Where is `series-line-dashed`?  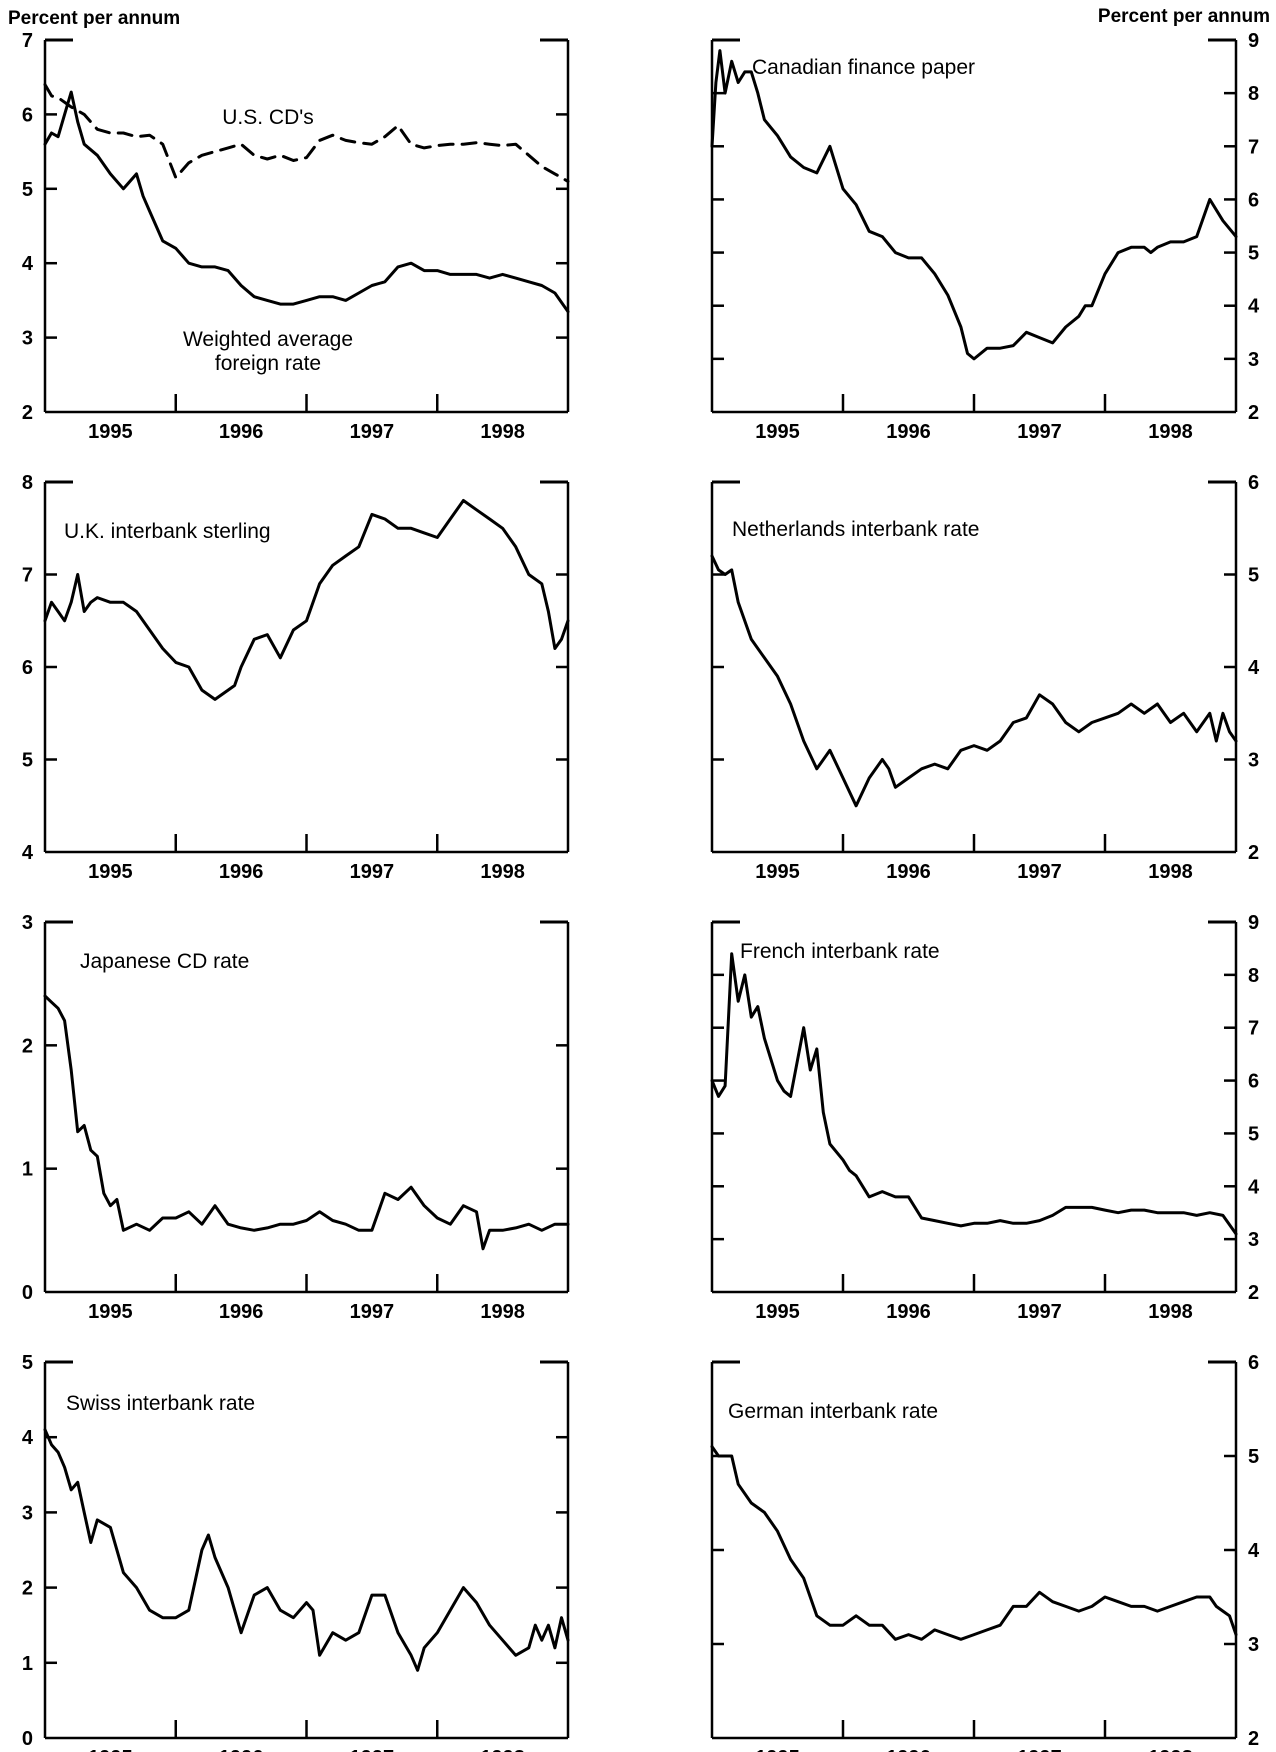 series-line-dashed is located at coordinates (306, 133).